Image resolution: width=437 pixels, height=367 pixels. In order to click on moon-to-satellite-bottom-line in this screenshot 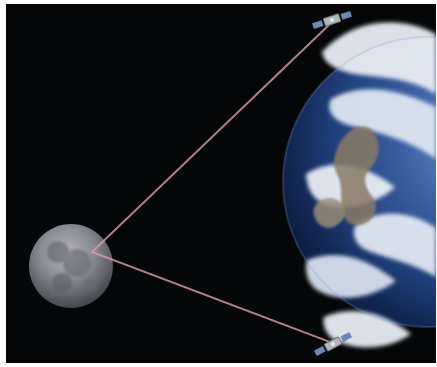, I will do `click(211, 297)`.